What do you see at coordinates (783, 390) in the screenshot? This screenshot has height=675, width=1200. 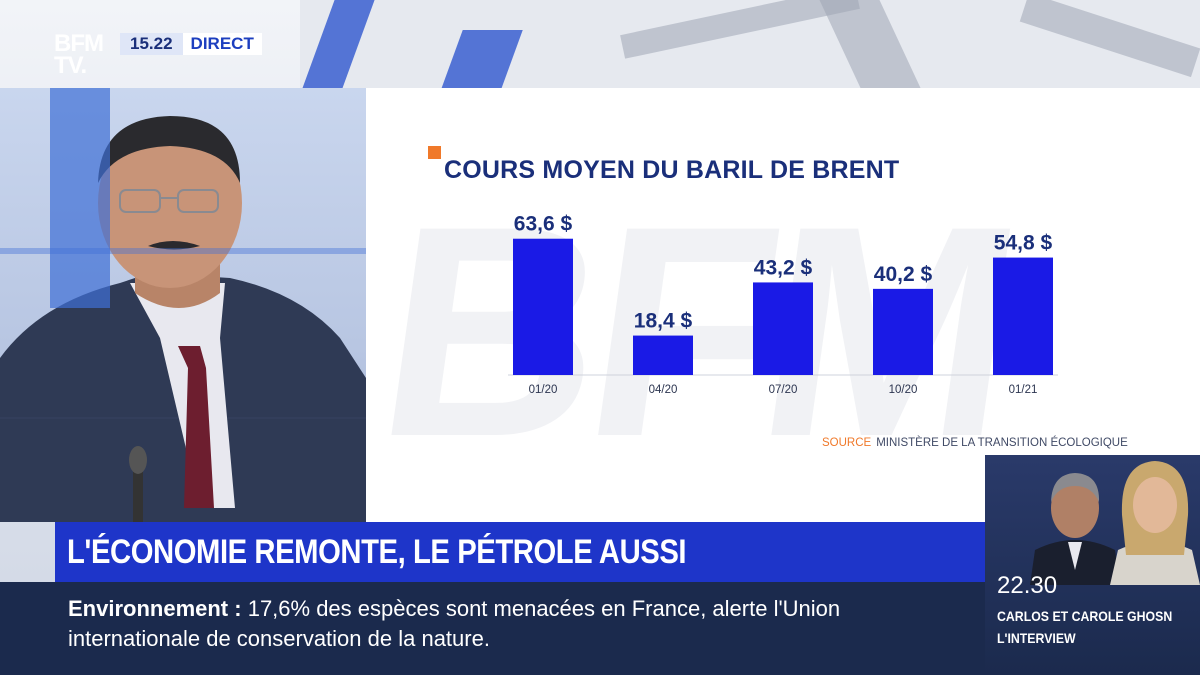 I see `x-tick-label: 07/20` at bounding box center [783, 390].